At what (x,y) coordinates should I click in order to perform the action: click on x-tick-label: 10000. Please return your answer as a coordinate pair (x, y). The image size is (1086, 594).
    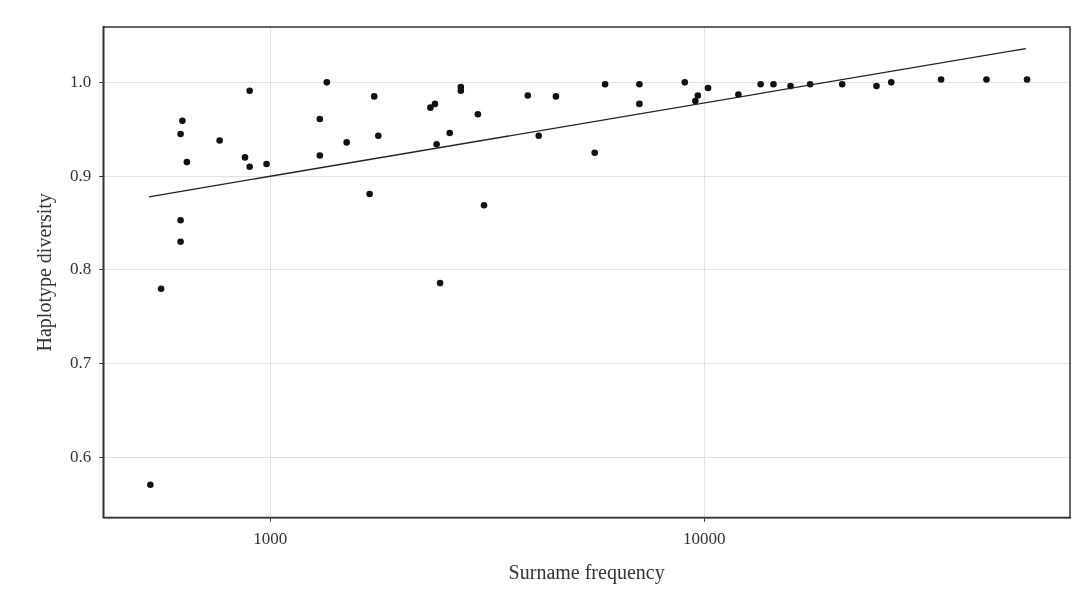
    Looking at the image, I should click on (704, 539).